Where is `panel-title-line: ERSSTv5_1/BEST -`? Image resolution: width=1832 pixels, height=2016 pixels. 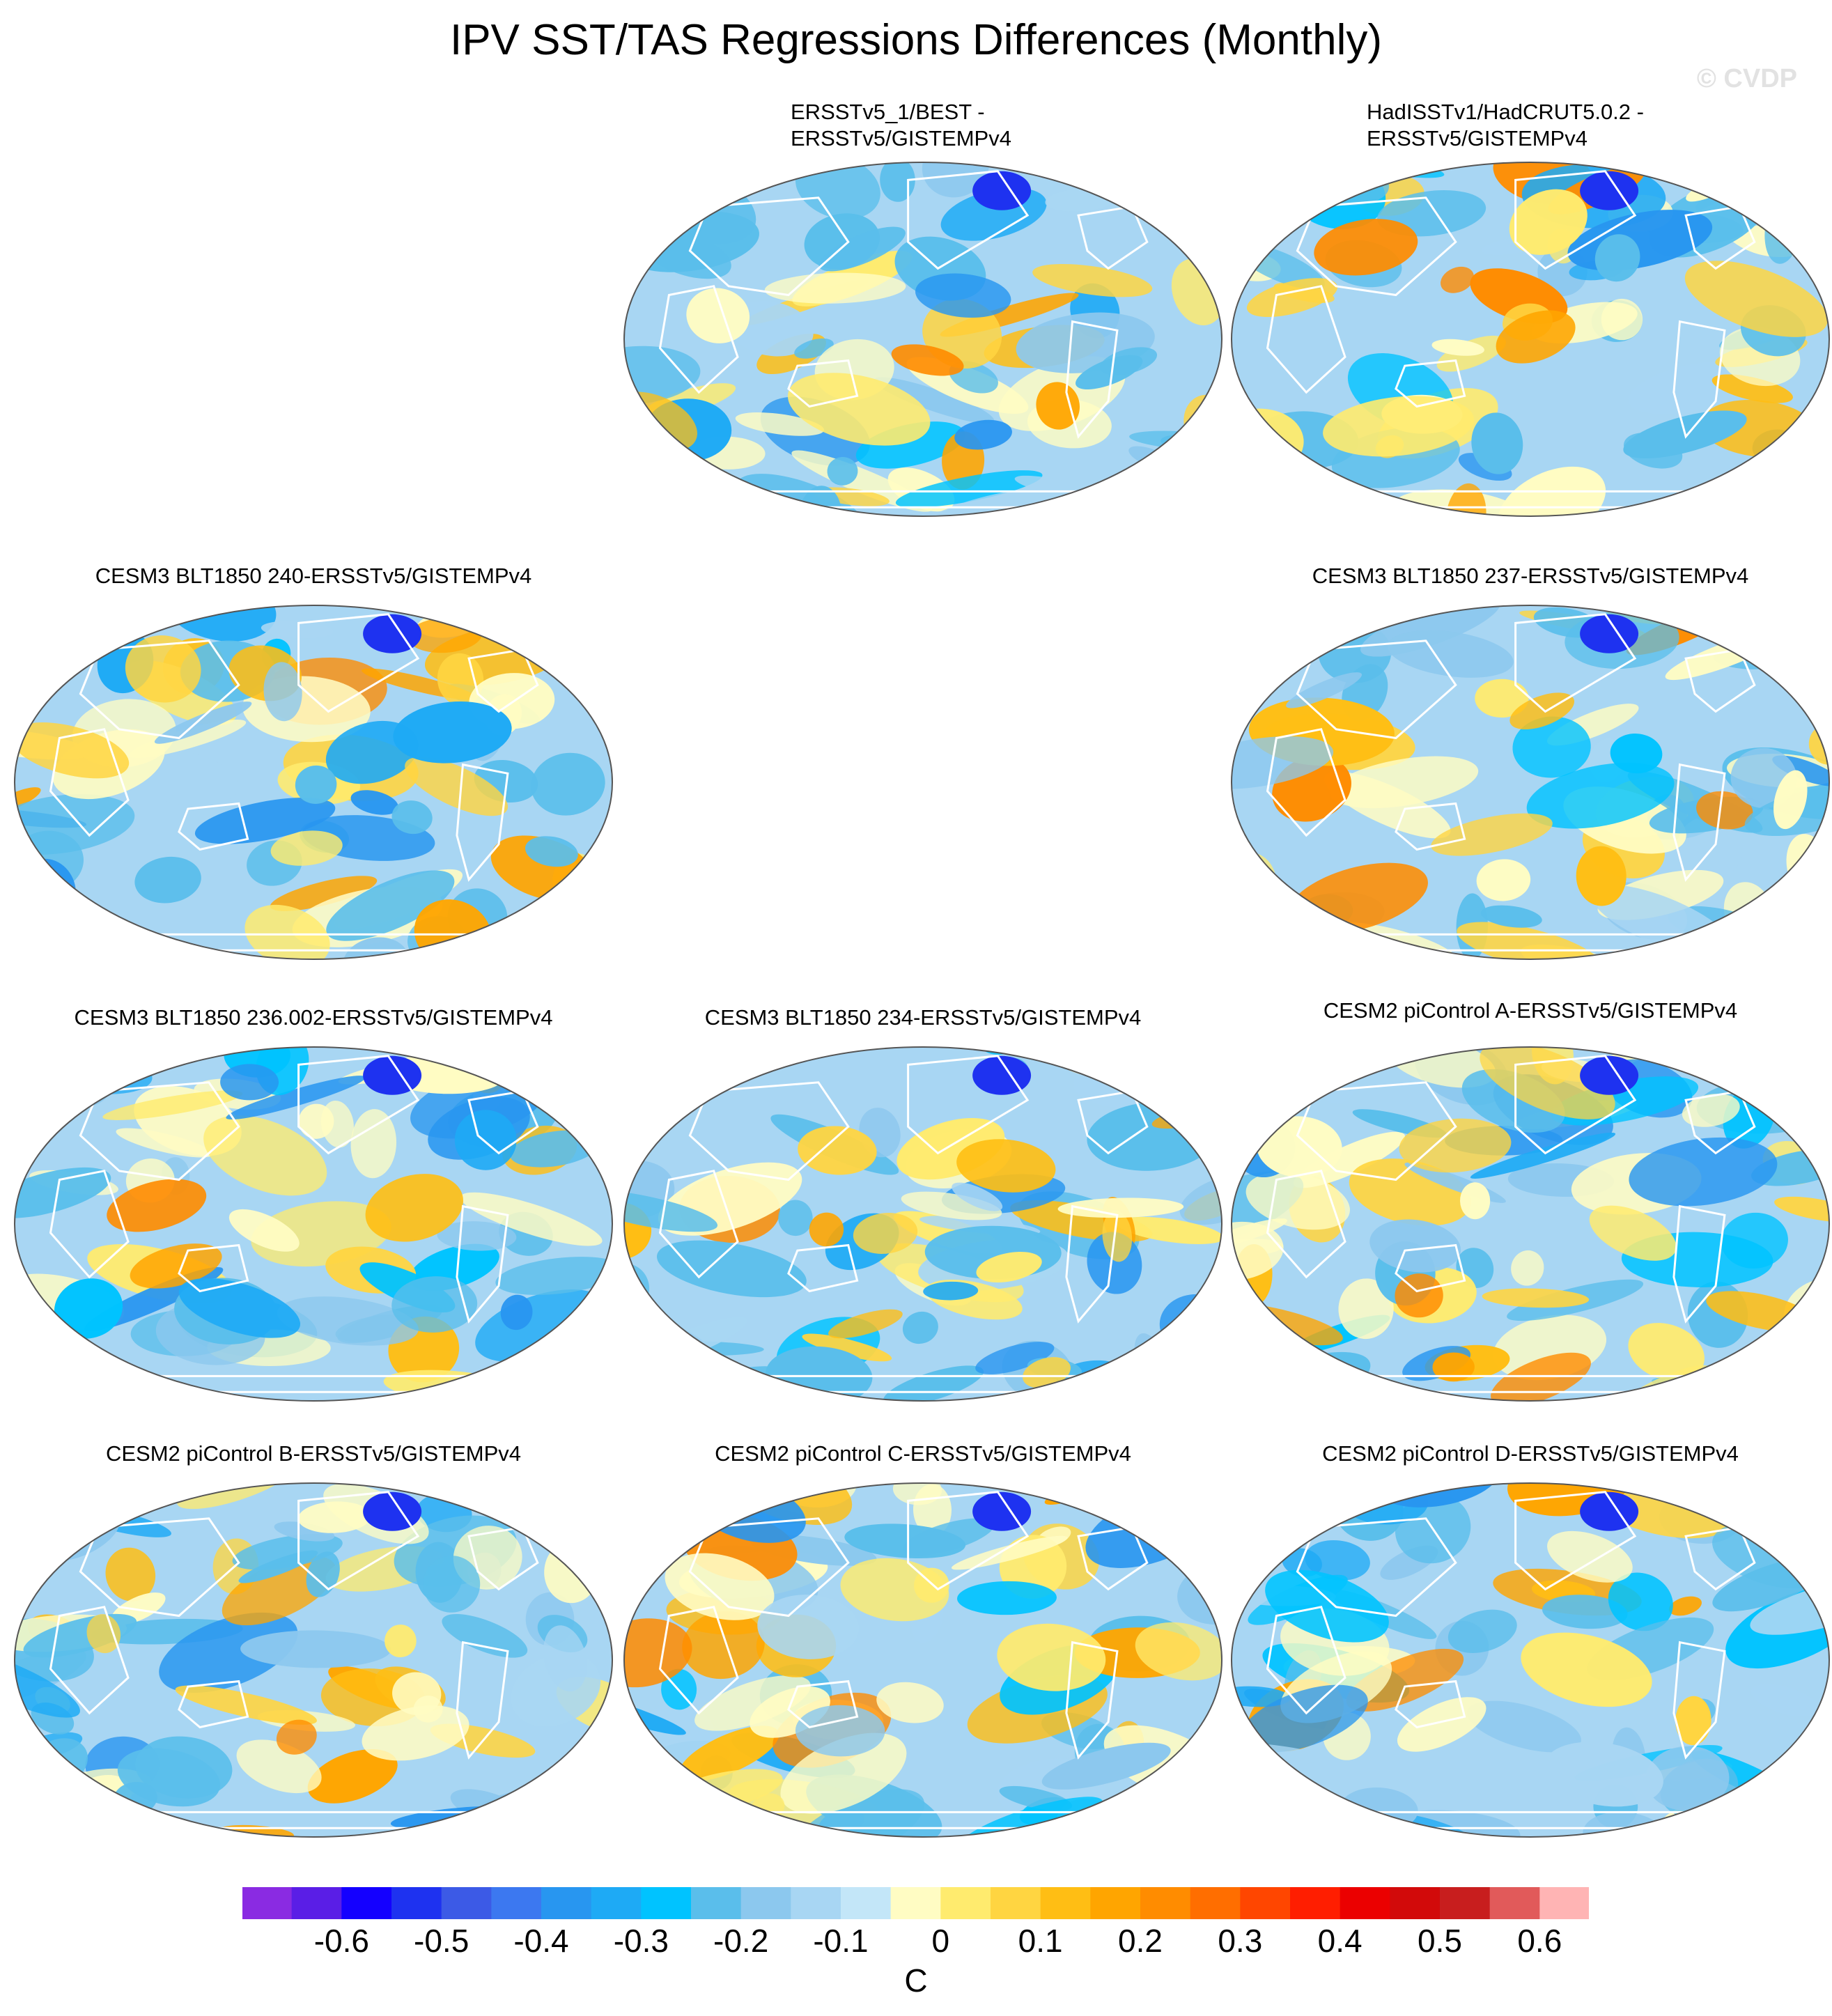 panel-title-line: ERSSTv5_1/BEST - is located at coordinates (888, 112).